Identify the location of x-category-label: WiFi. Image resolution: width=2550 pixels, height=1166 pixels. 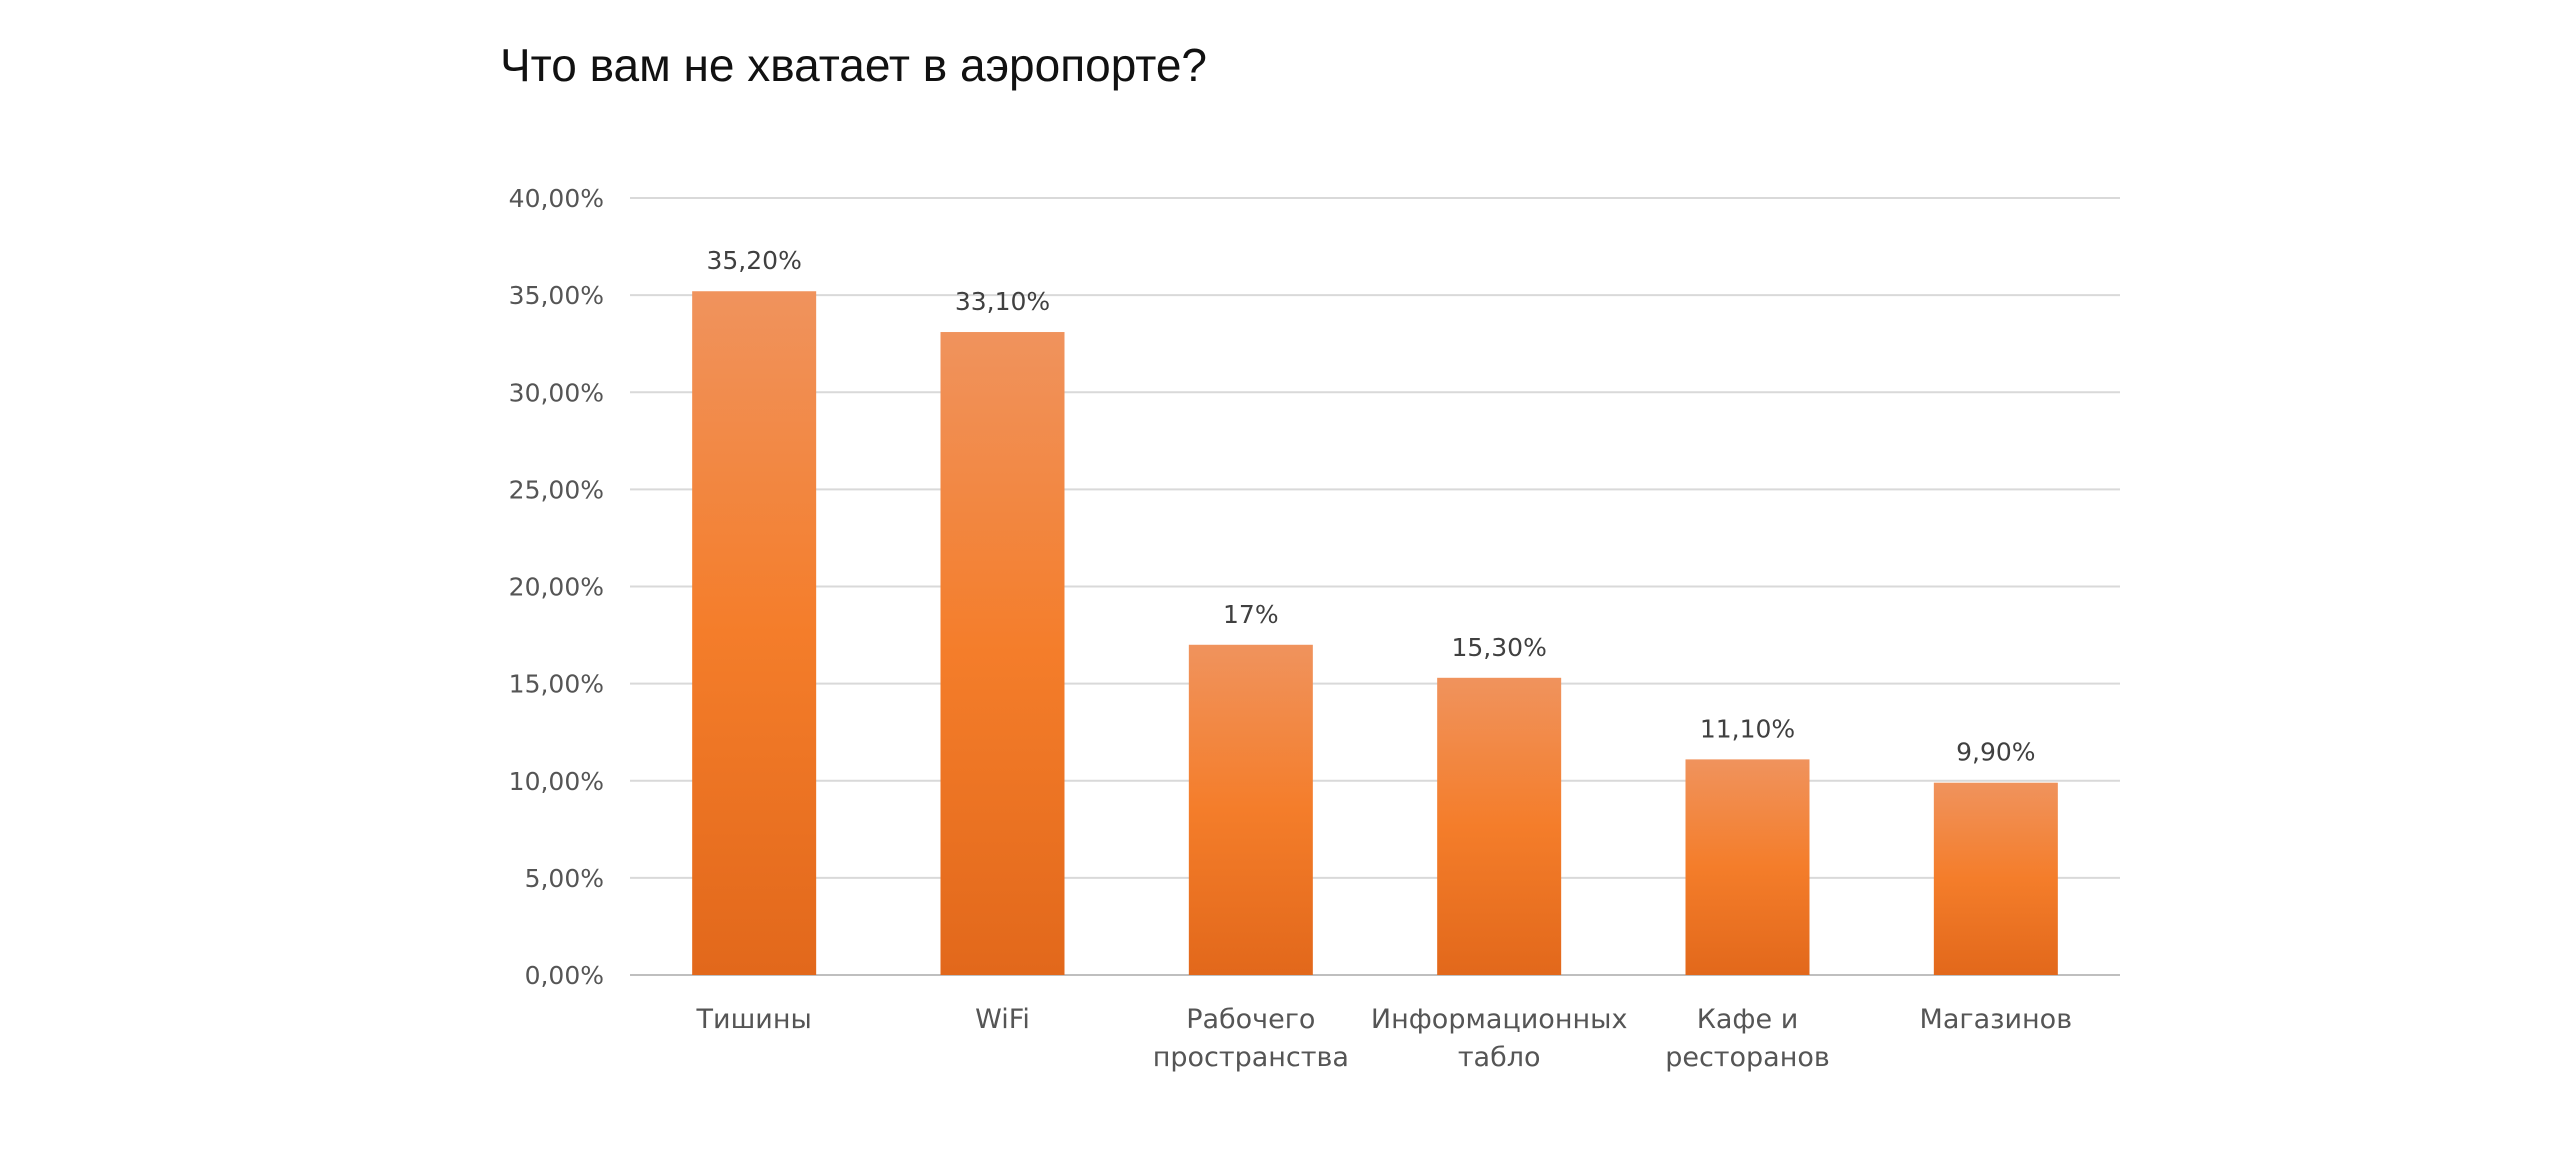
(1002, 1019).